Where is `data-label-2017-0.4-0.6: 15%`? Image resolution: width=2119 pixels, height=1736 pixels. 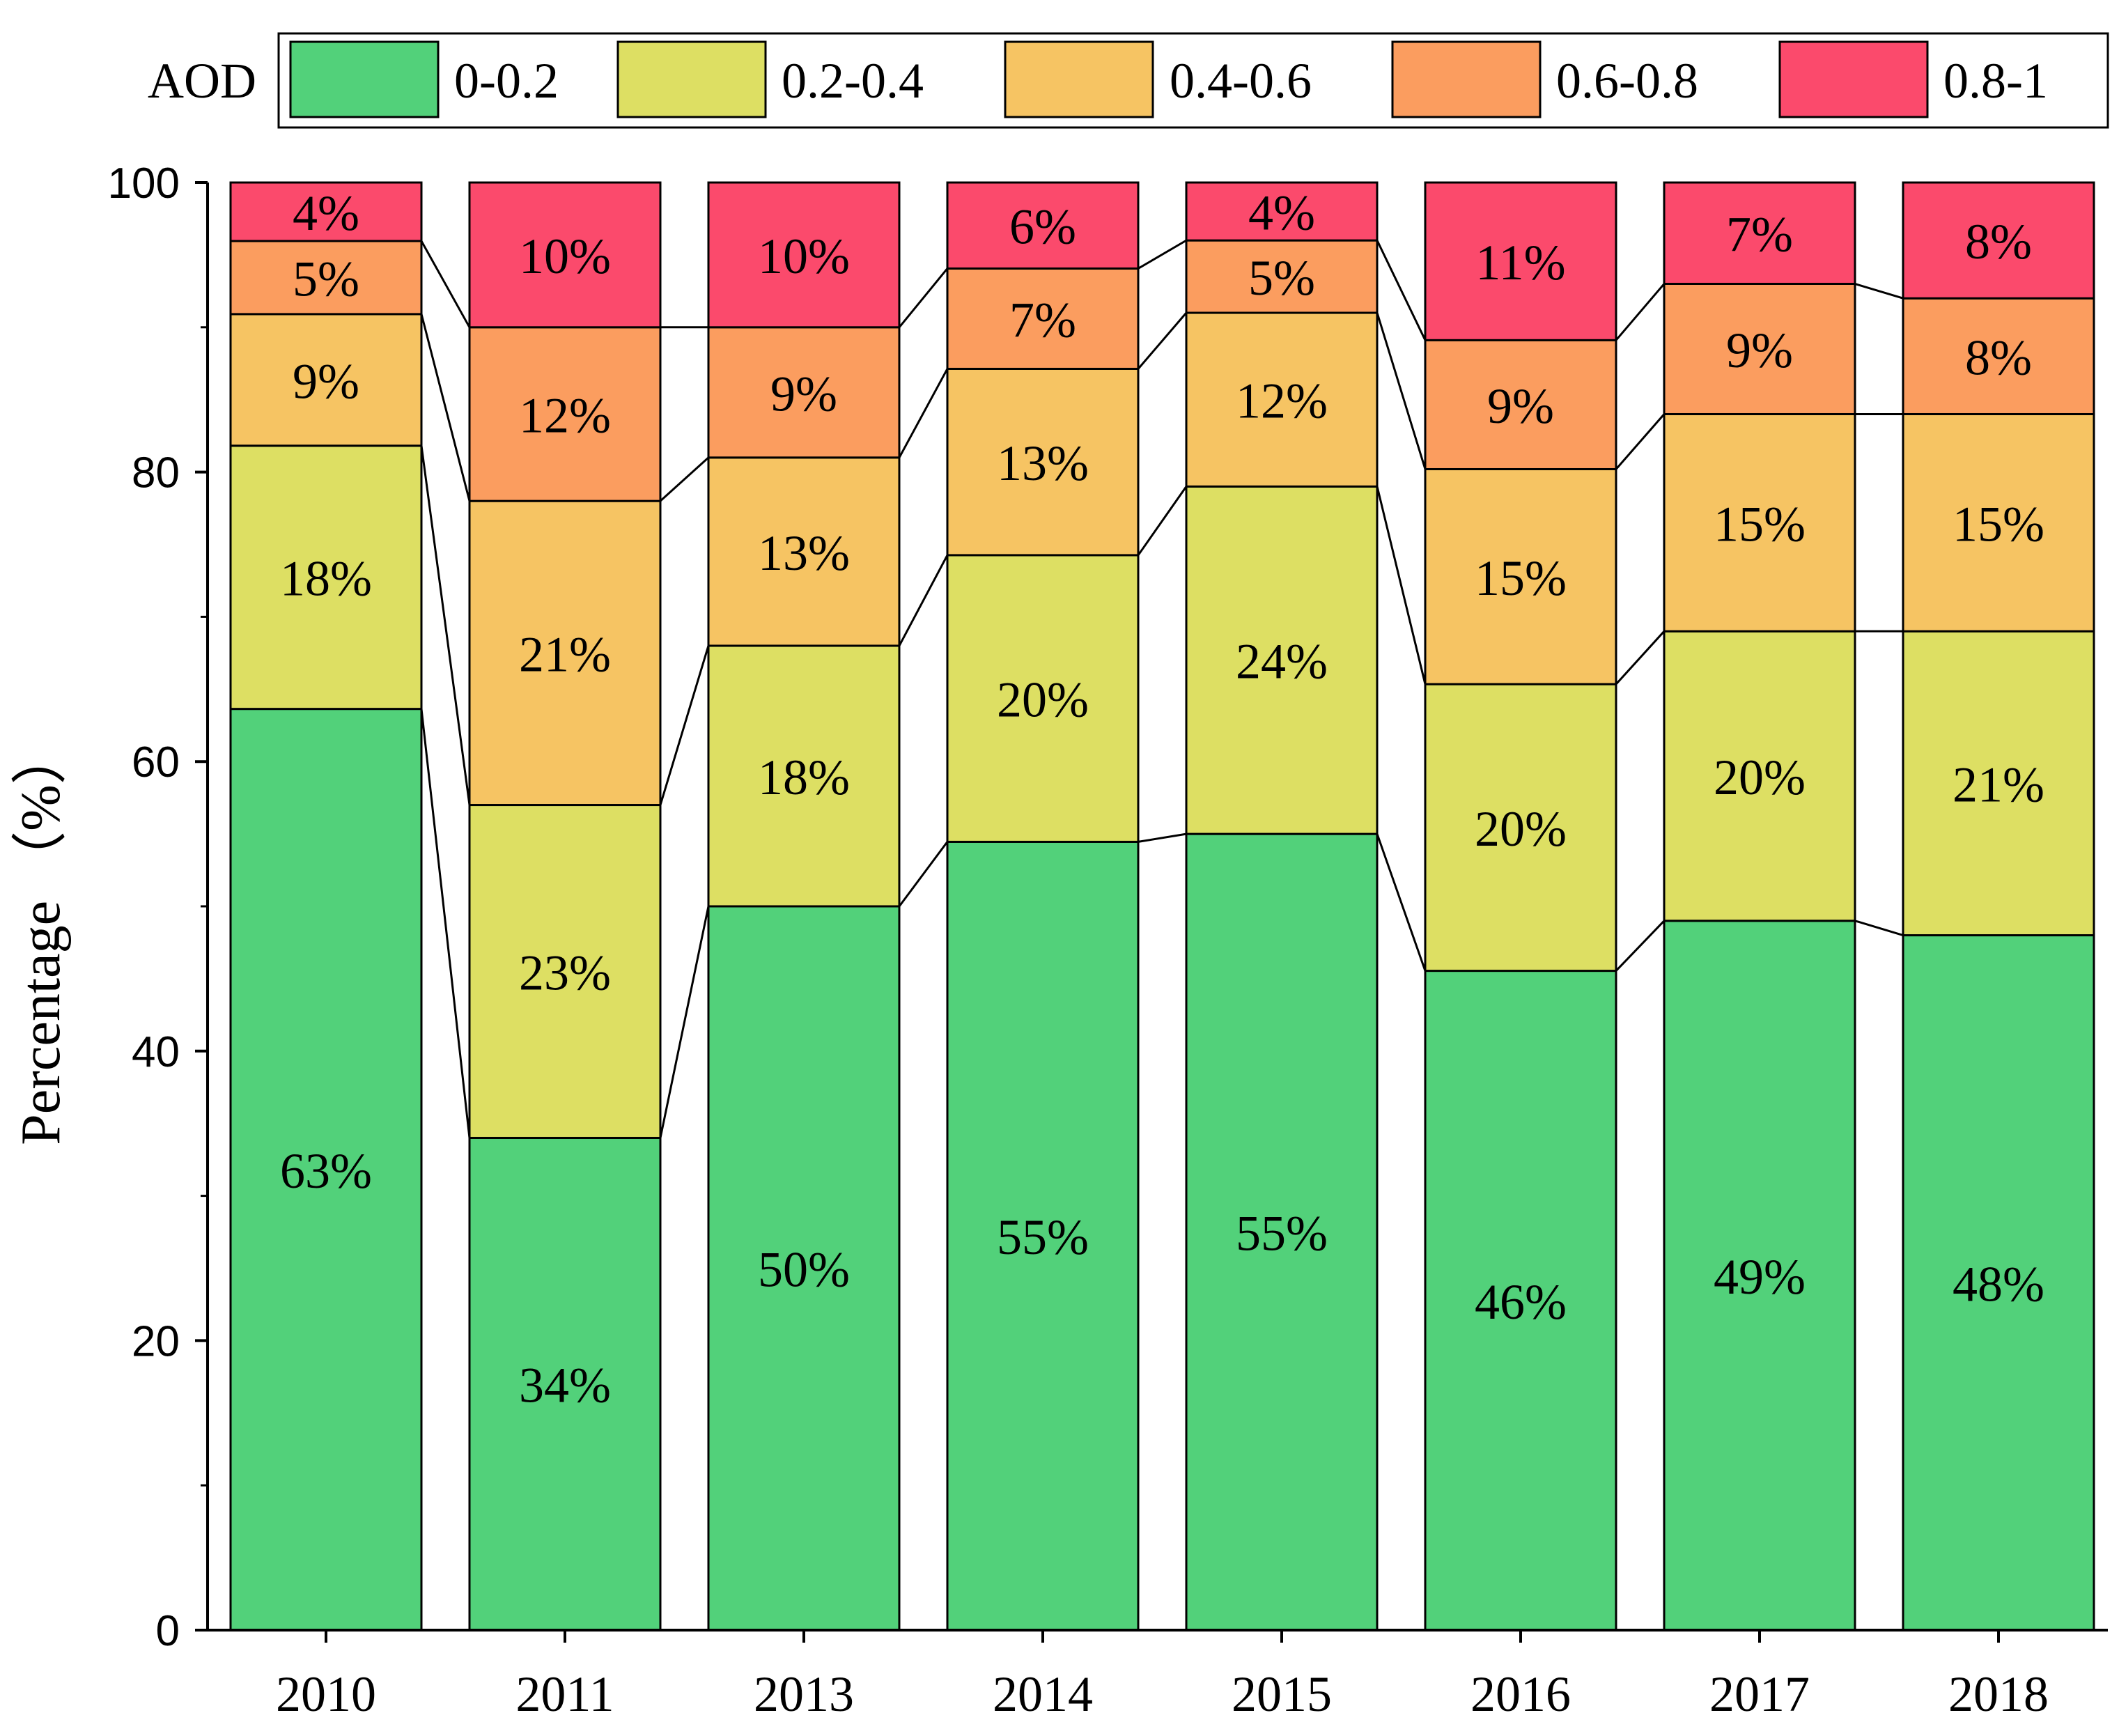 data-label-2017-0.4-0.6: 15% is located at coordinates (1760, 524).